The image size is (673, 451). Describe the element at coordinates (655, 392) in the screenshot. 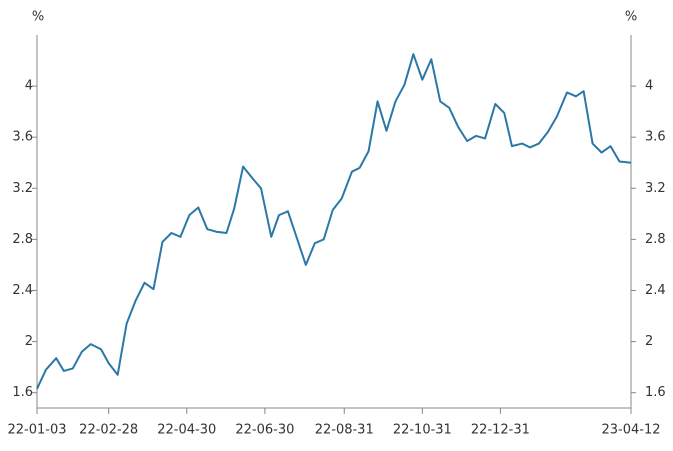

I see `y2-tick-label: 1.6` at that location.